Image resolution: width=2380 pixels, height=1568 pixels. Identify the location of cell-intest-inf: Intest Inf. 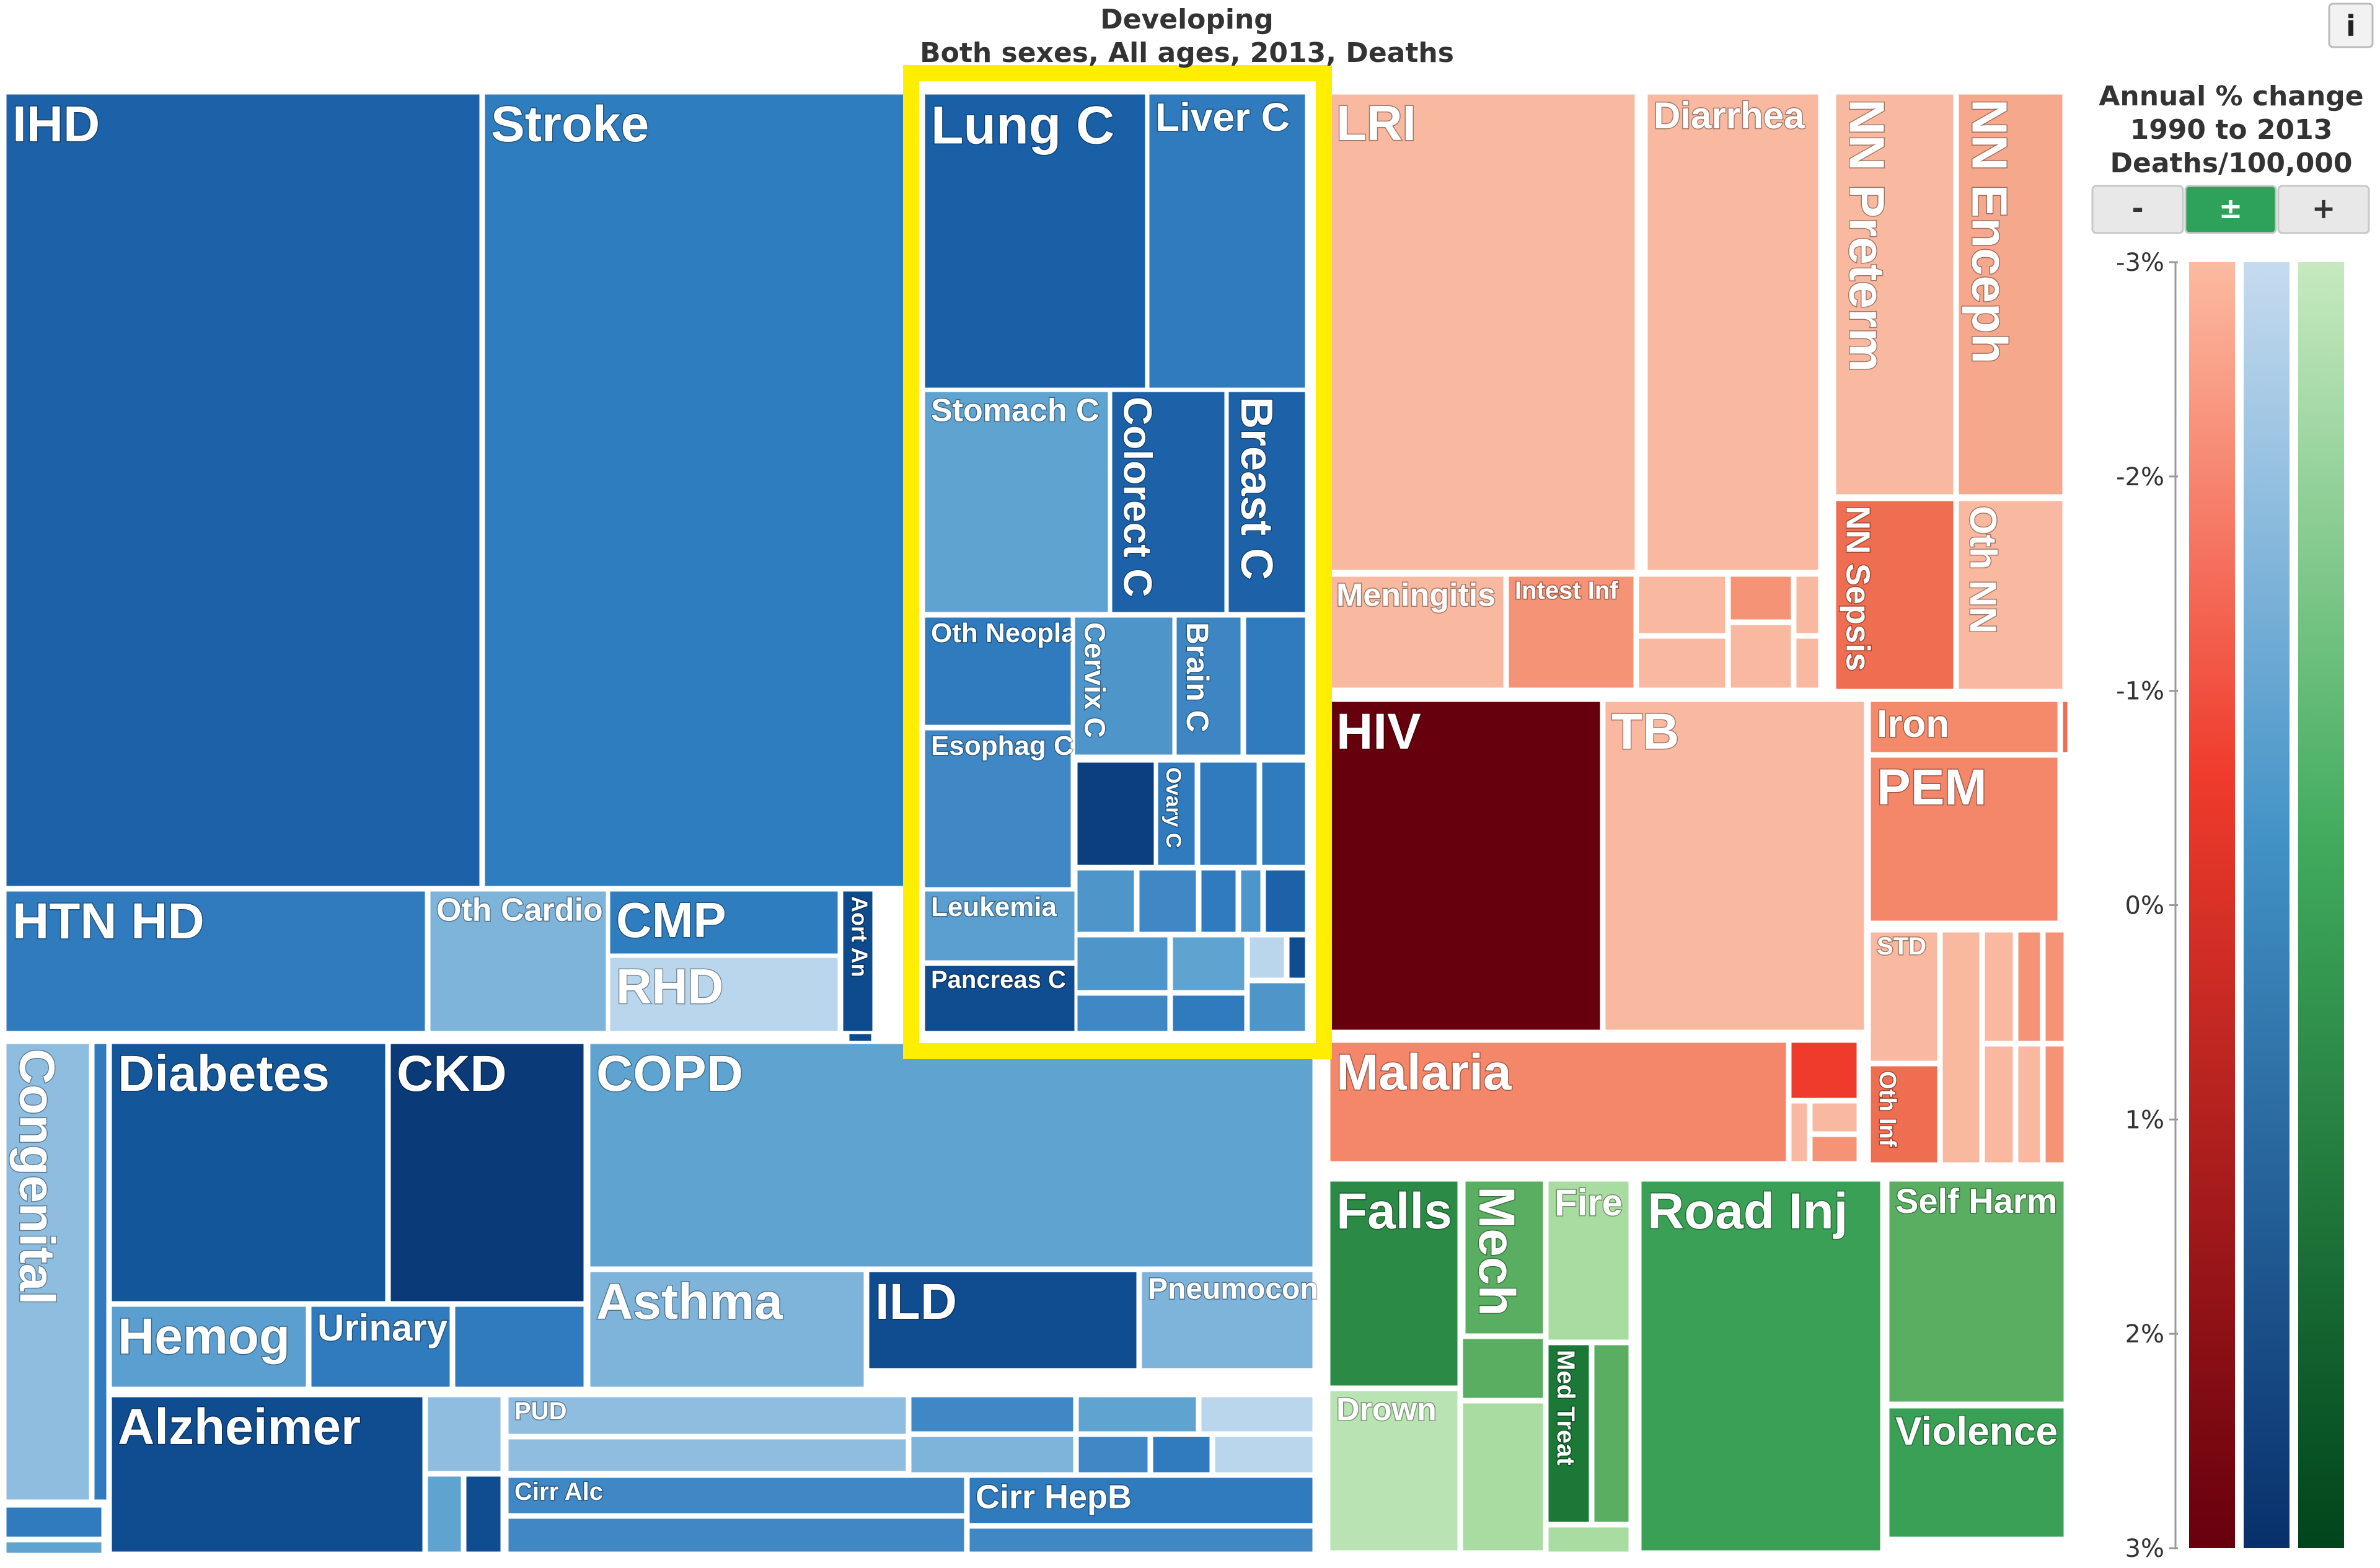
(1571, 632).